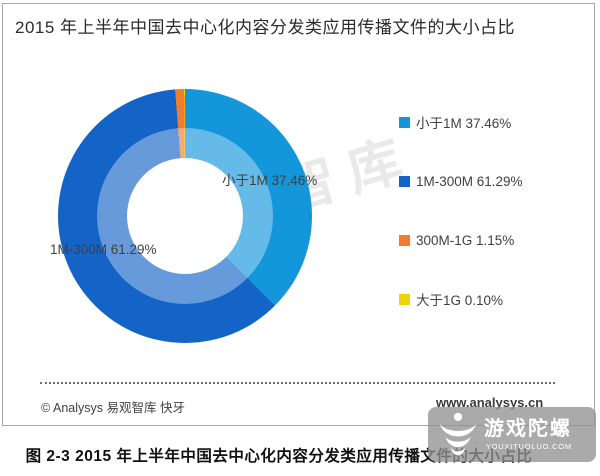 The width and height of the screenshot is (600, 476). What do you see at coordinates (464, 123) in the screenshot?
I see `legend-label: 小于1M 37.46%` at bounding box center [464, 123].